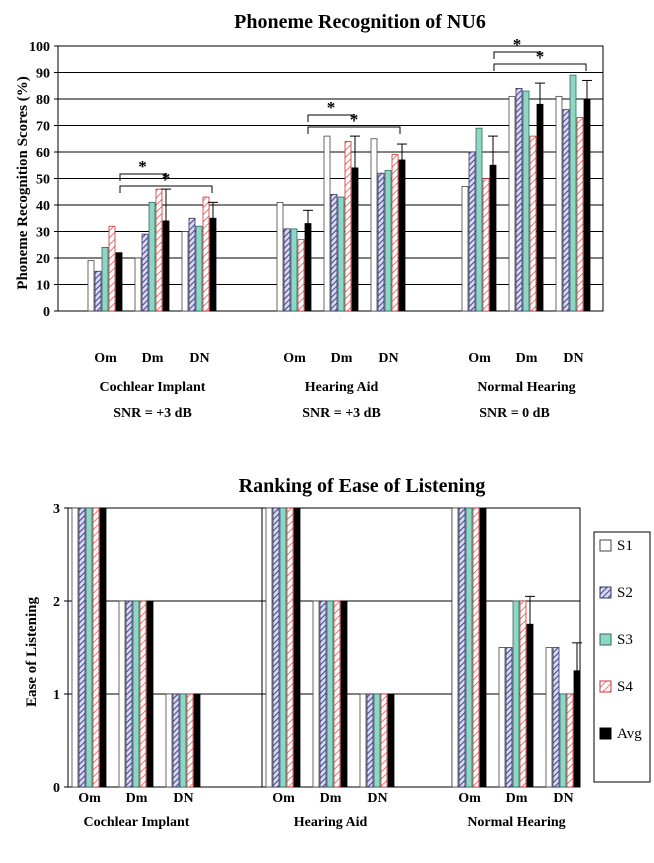  What do you see at coordinates (516, 822) in the screenshot?
I see `group-label: Normal Hearing` at bounding box center [516, 822].